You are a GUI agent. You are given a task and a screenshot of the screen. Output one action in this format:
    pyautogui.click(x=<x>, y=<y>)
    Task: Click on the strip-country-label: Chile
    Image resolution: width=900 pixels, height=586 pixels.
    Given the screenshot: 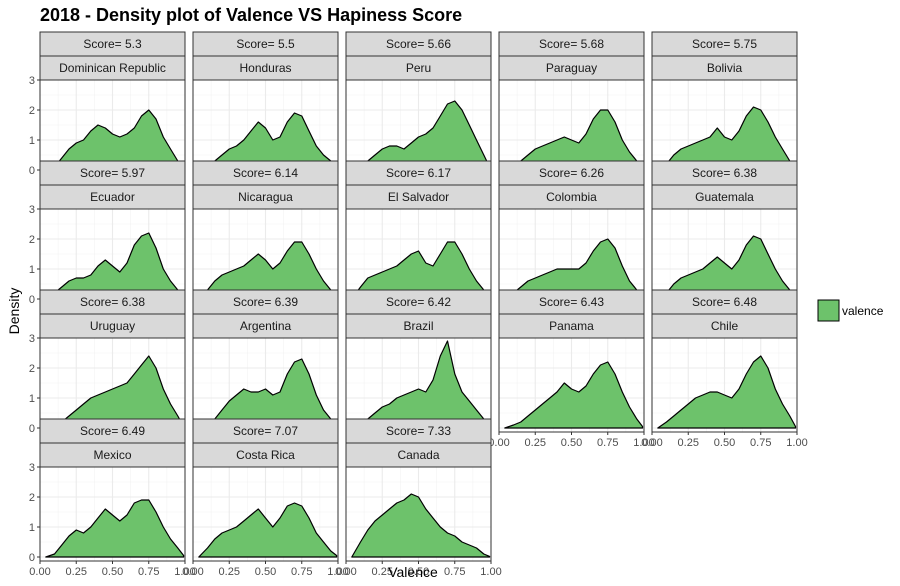 What is the action you would take?
    pyautogui.click(x=725, y=326)
    